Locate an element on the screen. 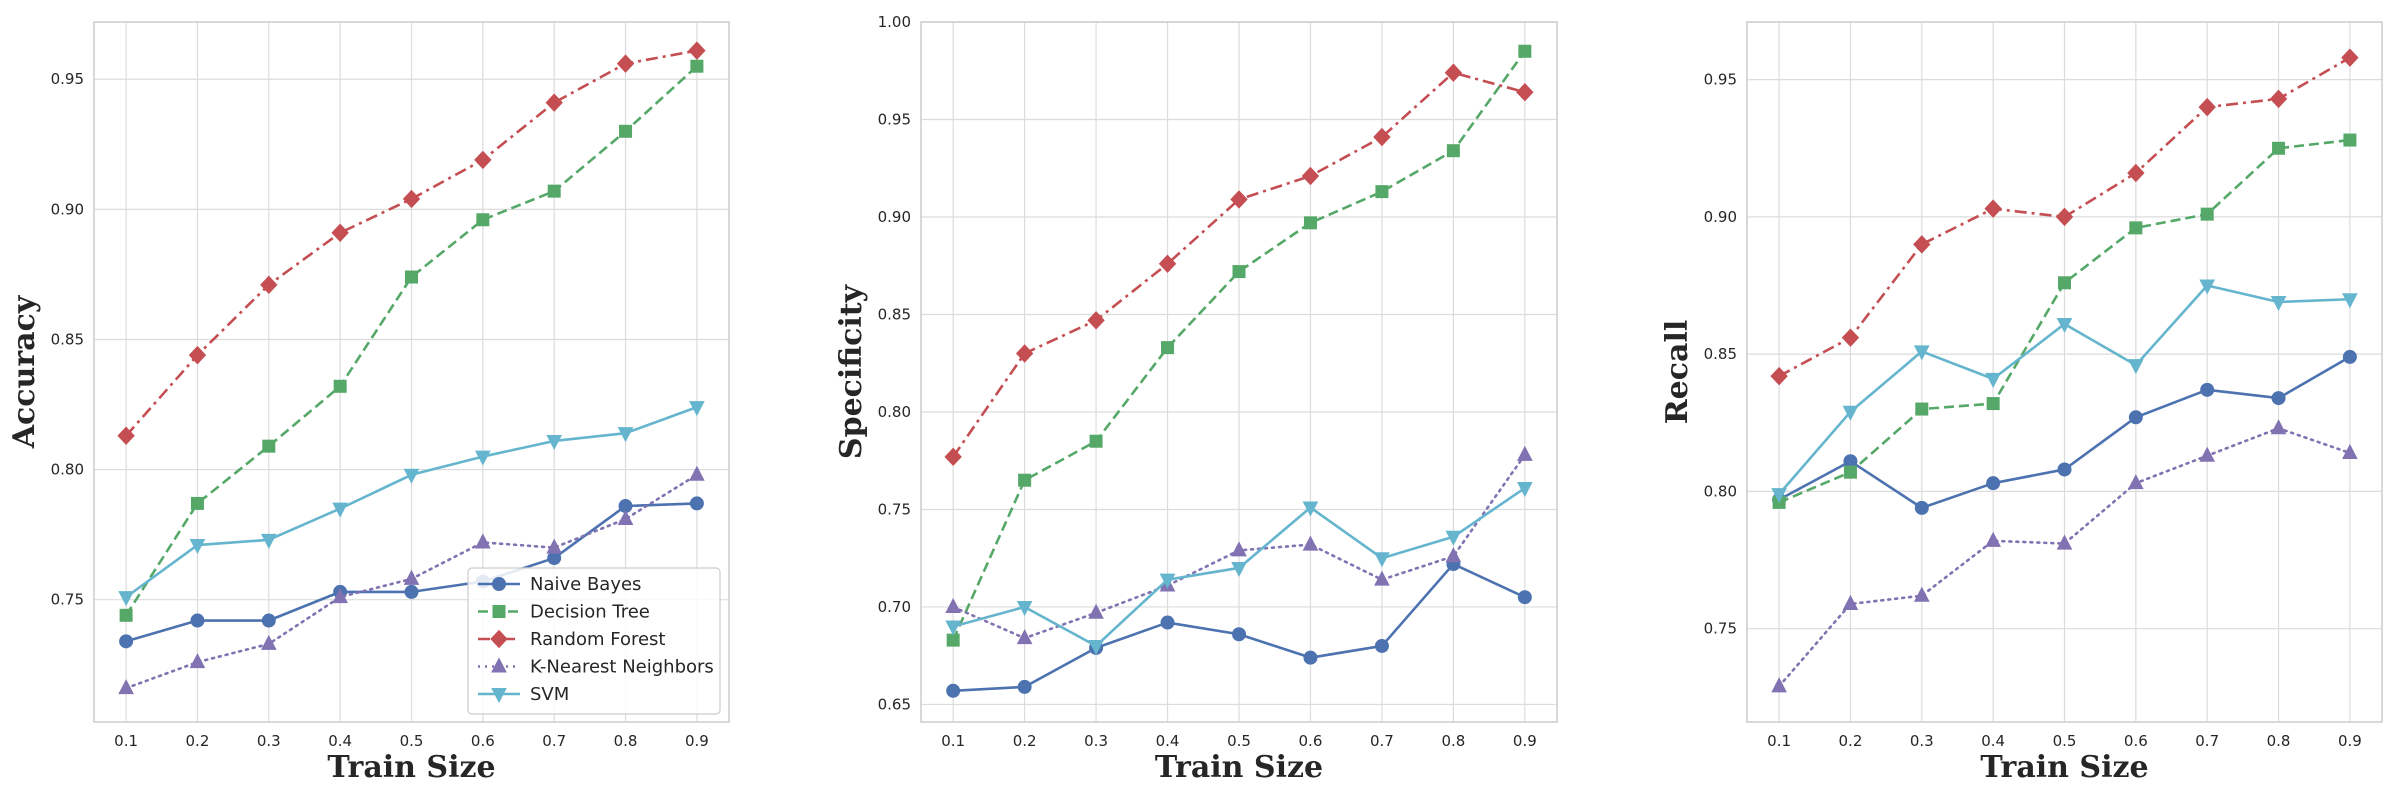  legend-marker-k-nearest-neighbors is located at coordinates (499, 665).